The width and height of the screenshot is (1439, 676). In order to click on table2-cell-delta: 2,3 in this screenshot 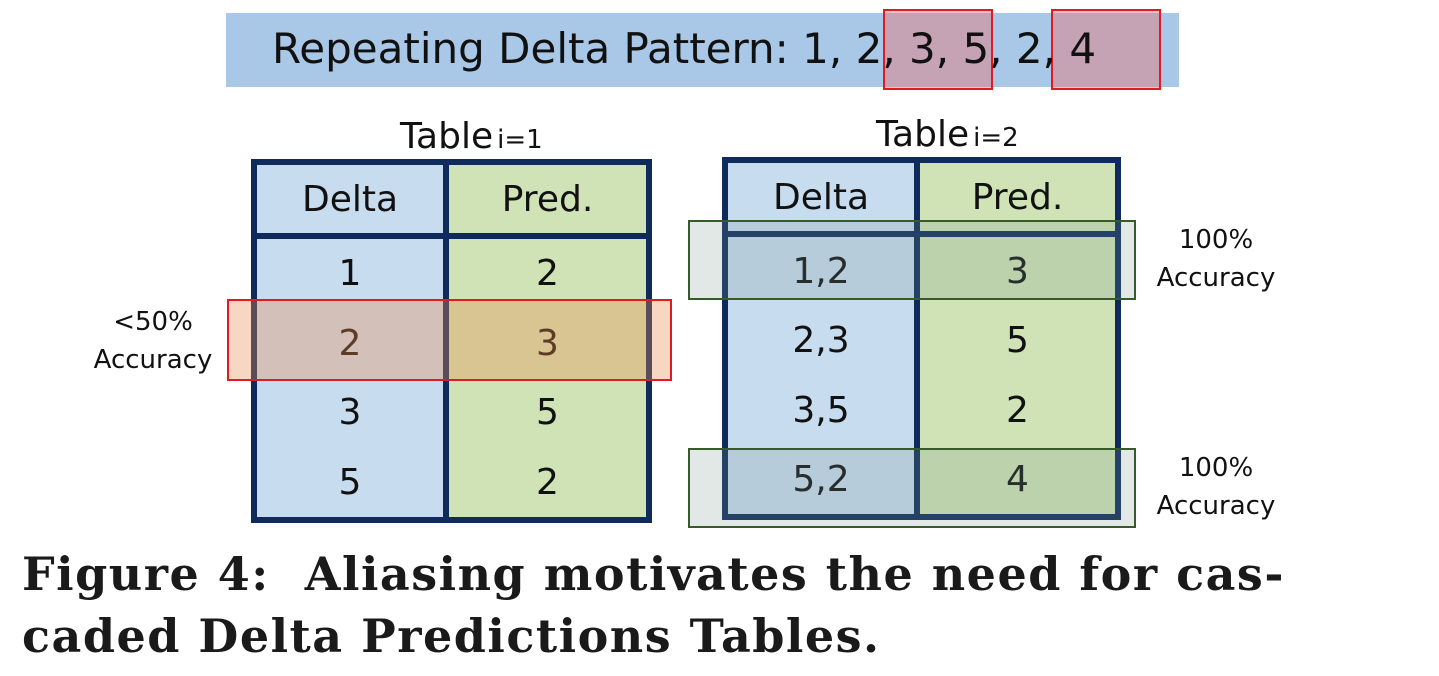, I will do `click(824, 341)`.